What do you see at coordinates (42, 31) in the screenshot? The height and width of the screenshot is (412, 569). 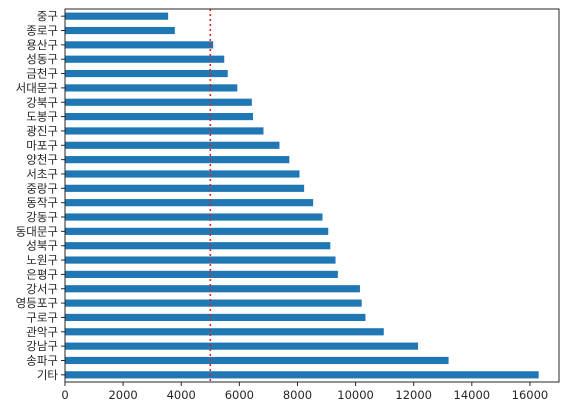 I see `y-tick-label: 종로구` at bounding box center [42, 31].